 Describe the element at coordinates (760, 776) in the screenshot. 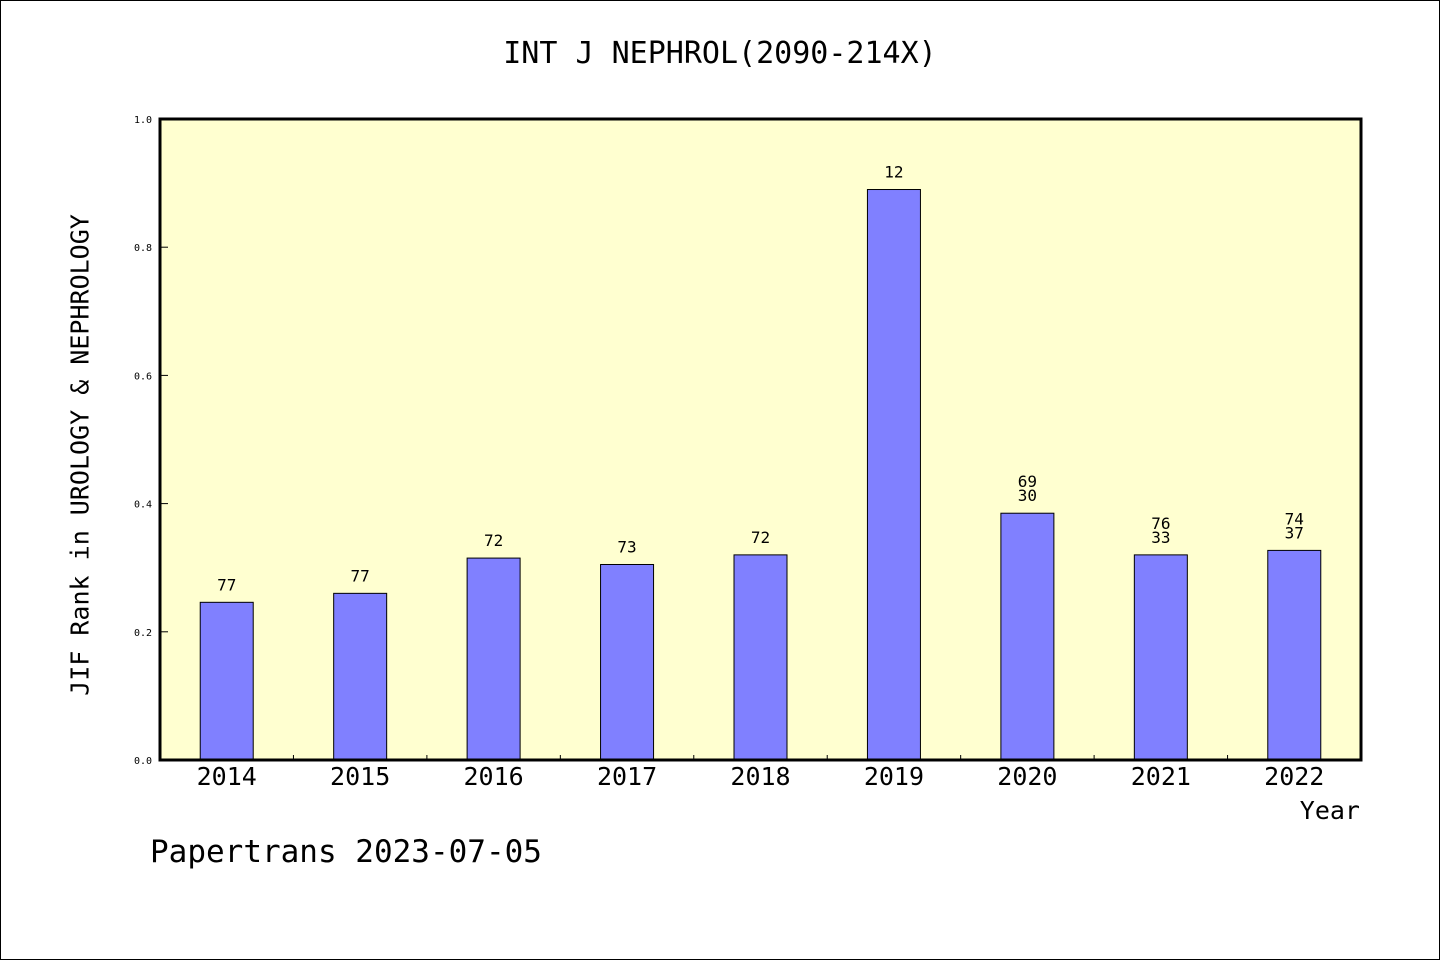

I see `x-tick-label: 2018` at that location.